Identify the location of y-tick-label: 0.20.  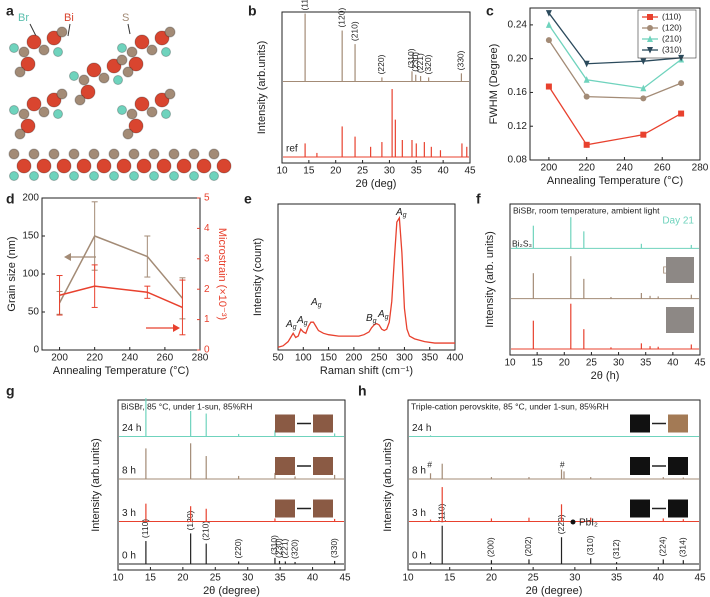
(518, 58).